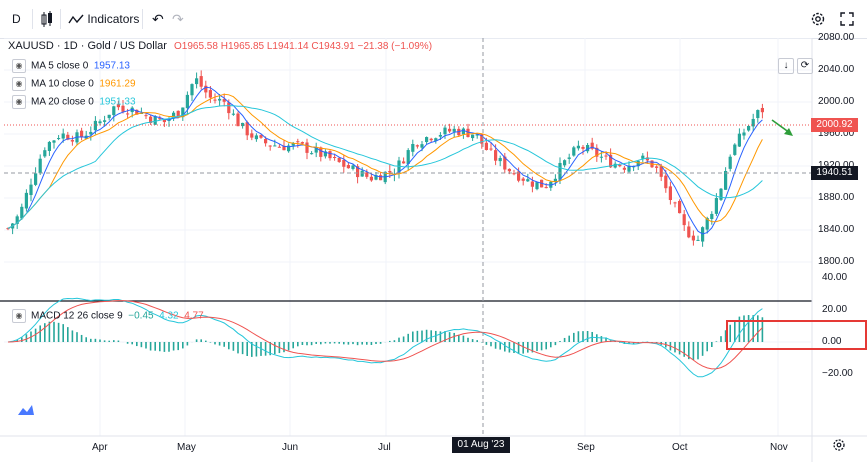  I want to click on last-price-tag: 2000.92, so click(834, 125).